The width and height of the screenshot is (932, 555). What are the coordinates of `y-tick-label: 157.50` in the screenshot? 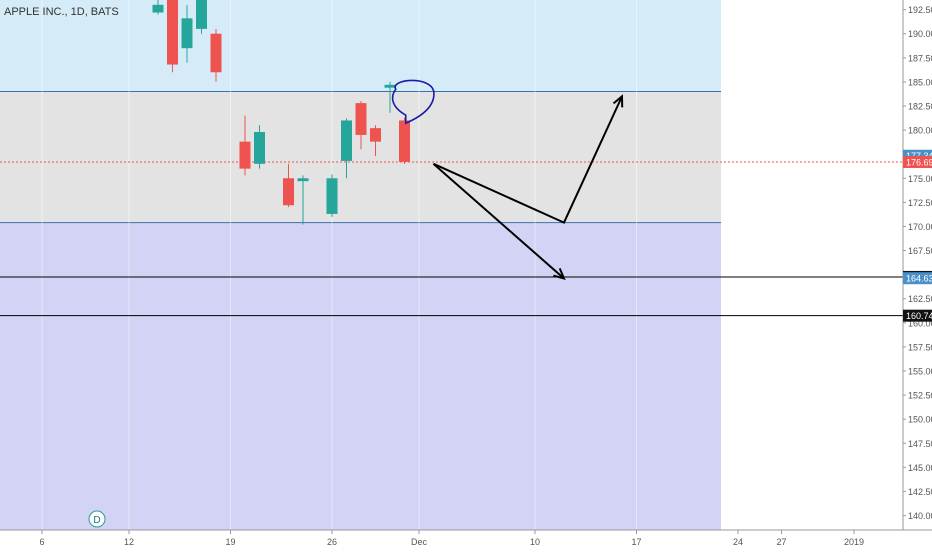 It's located at (920, 347).